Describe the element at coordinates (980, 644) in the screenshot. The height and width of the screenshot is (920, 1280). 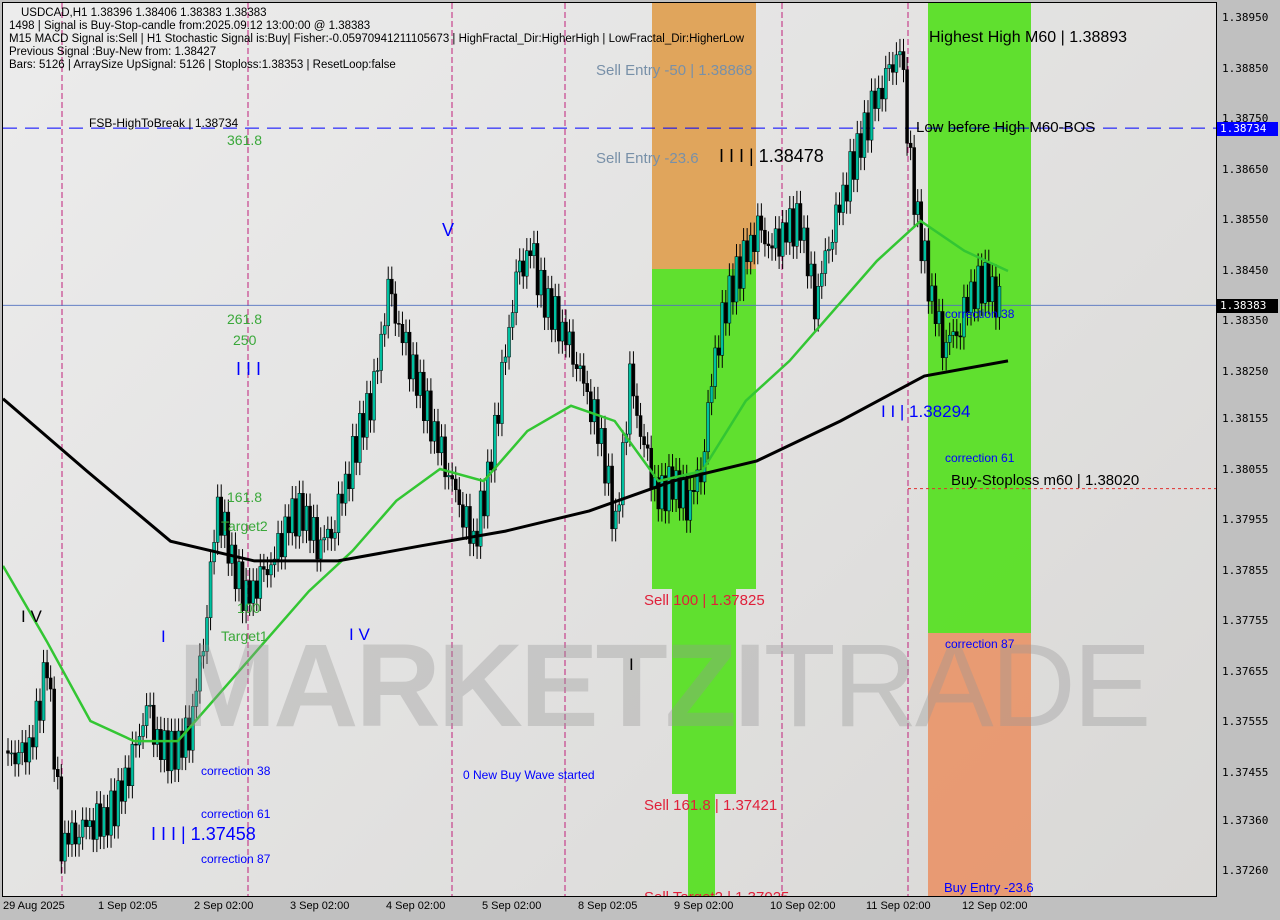
I see `chart-annotation: correction 87` at that location.